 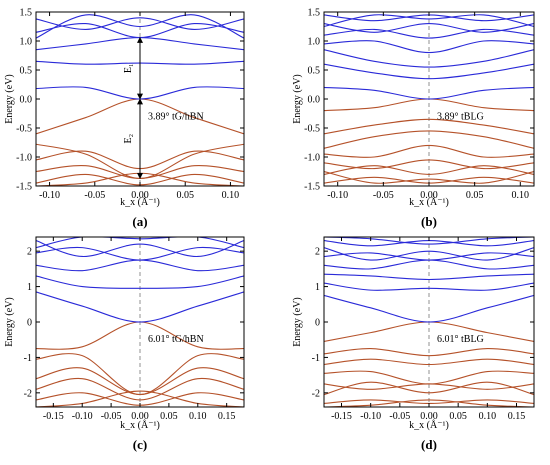 What do you see at coordinates (460, 339) in the screenshot?
I see `panel-annotation: 6.01° tBLG` at bounding box center [460, 339].